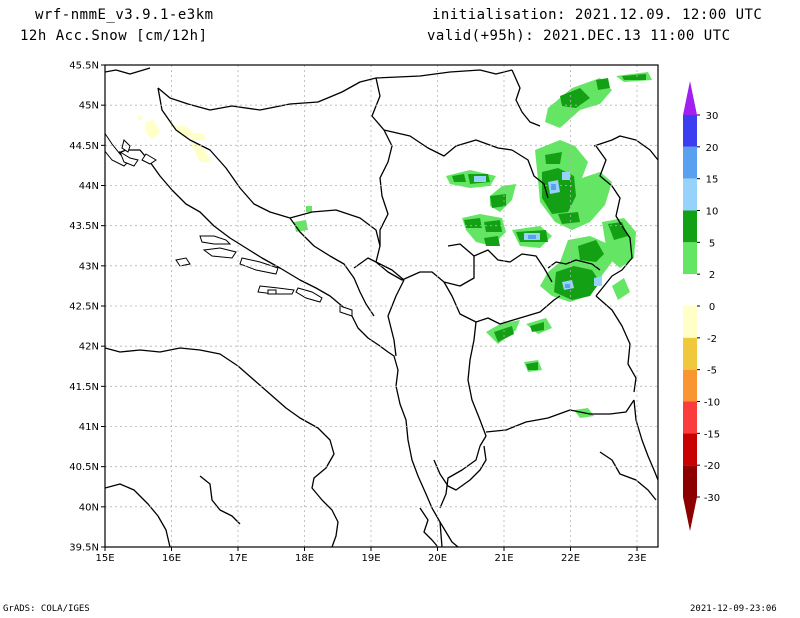 Image resolution: width=800 pixels, height=618 pixels. What do you see at coordinates (712, 212) in the screenshot?
I see `colorbar-label: 10` at bounding box center [712, 212].